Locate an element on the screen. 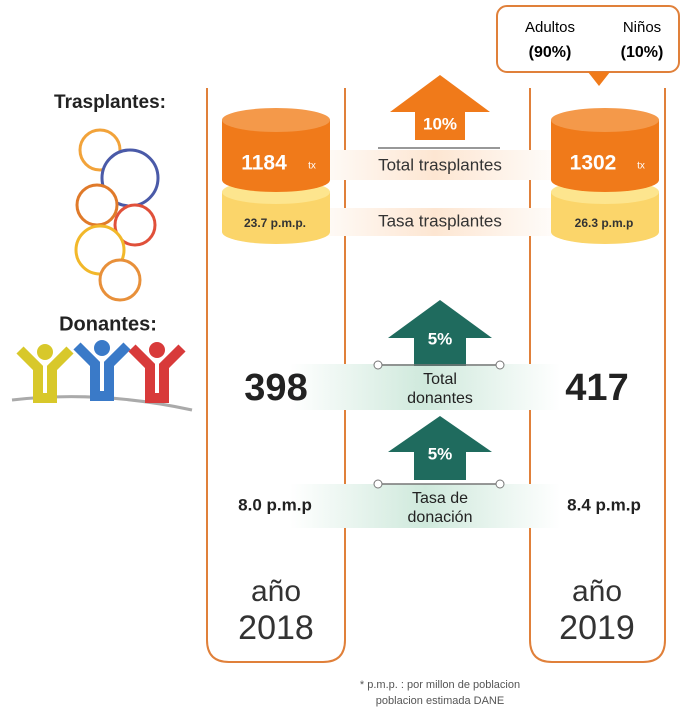 This screenshot has height=709, width=697. section-label: Donantes: is located at coordinates (108, 324).